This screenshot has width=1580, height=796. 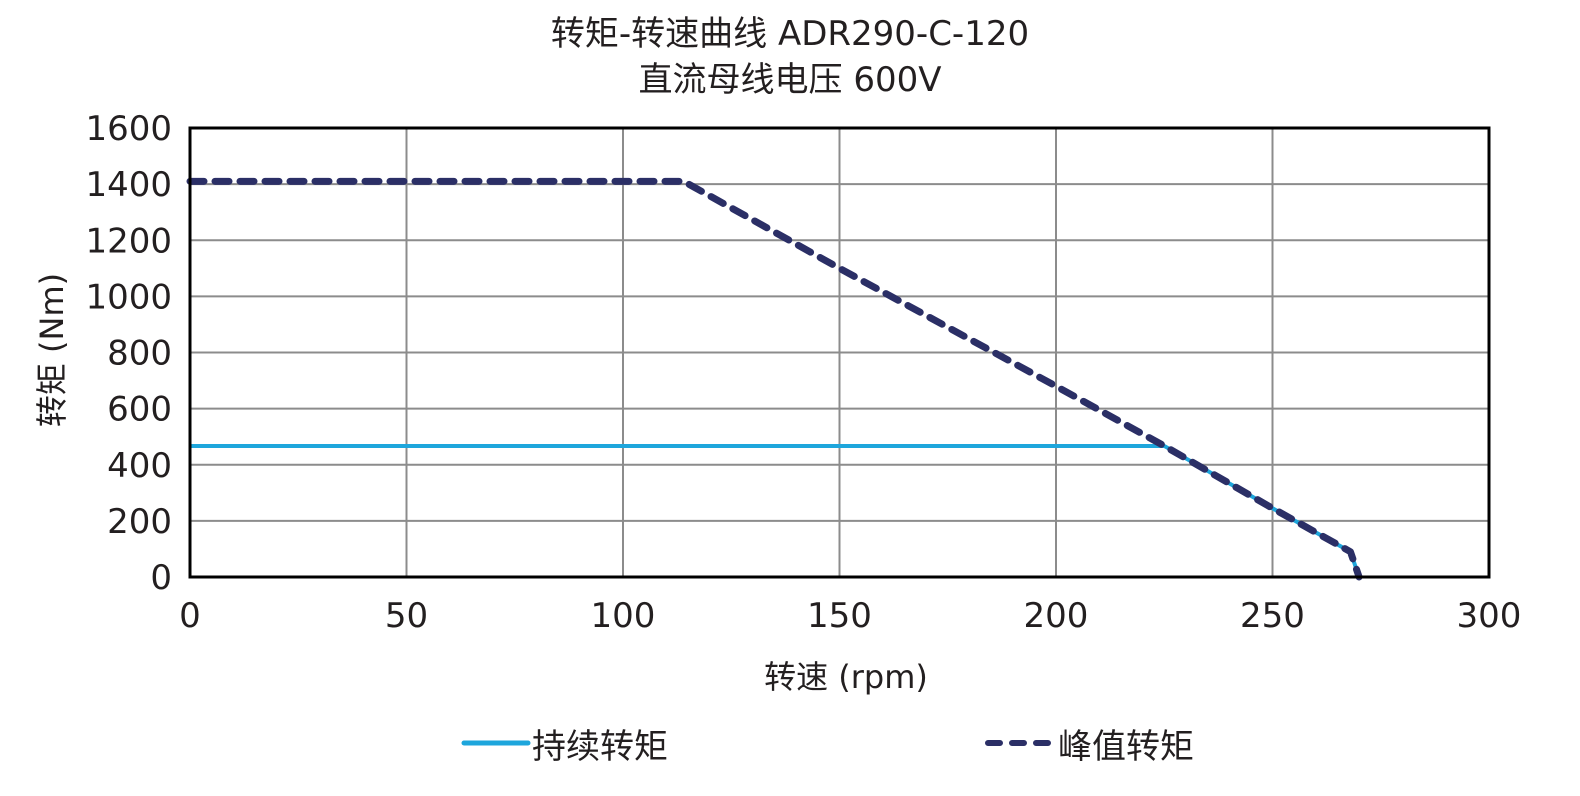 What do you see at coordinates (1021, 743) in the screenshot?
I see `legend-dashed-line-icon` at bounding box center [1021, 743].